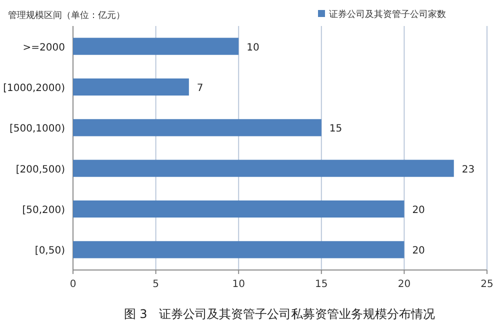 This screenshot has width=499, height=331. What do you see at coordinates (50, 251) in the screenshot?
I see `y-tick-label: [0,50)` at bounding box center [50, 251].